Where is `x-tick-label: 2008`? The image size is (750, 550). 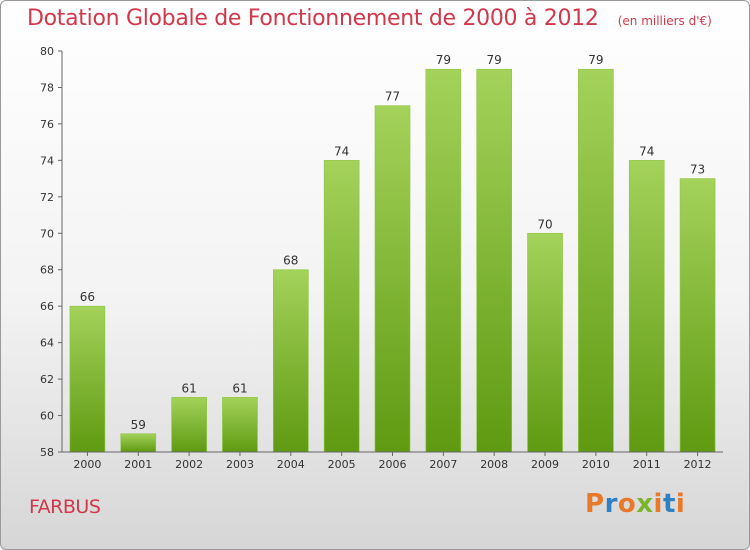
x-tick-label: 2008 is located at coordinates (494, 464).